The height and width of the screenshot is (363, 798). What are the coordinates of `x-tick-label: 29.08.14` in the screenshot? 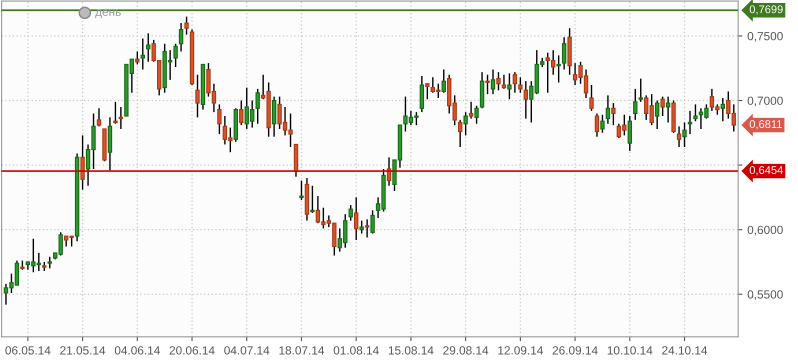 It's located at (465, 350).